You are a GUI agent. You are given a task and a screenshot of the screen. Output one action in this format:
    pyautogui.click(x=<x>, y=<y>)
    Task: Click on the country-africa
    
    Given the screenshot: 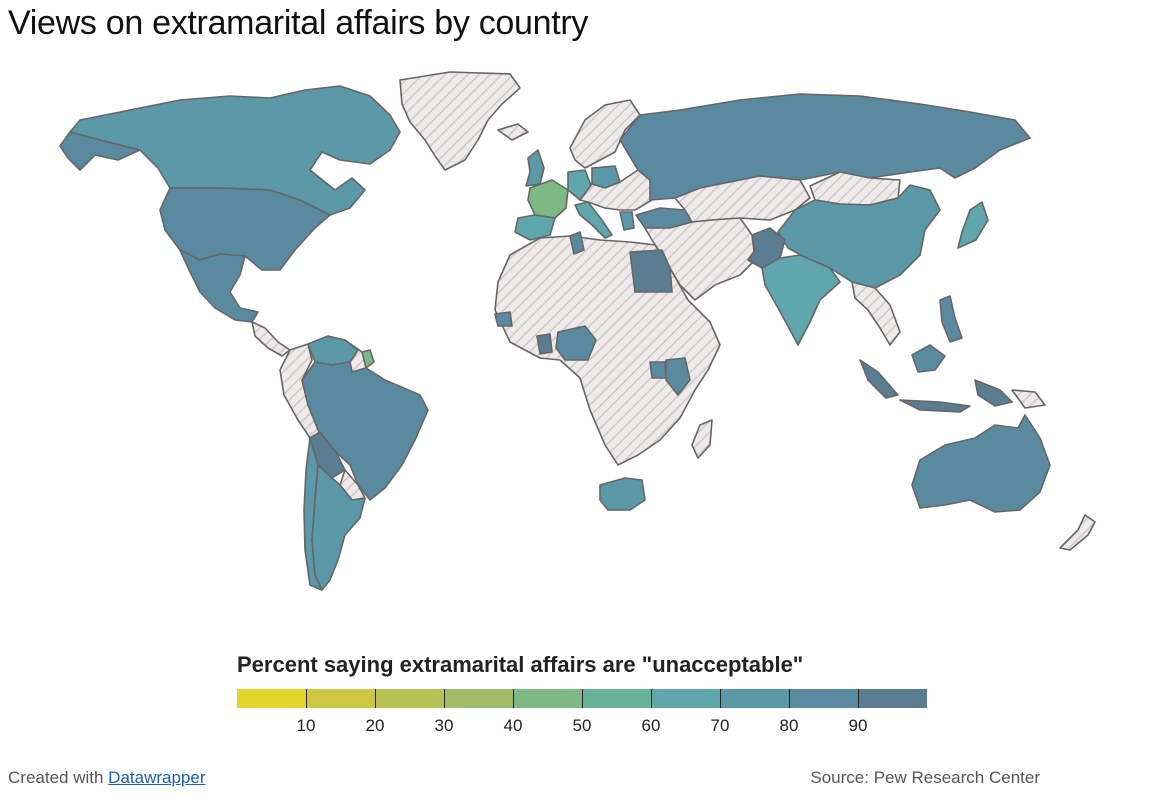 What is the action you would take?
    pyautogui.click(x=607, y=350)
    